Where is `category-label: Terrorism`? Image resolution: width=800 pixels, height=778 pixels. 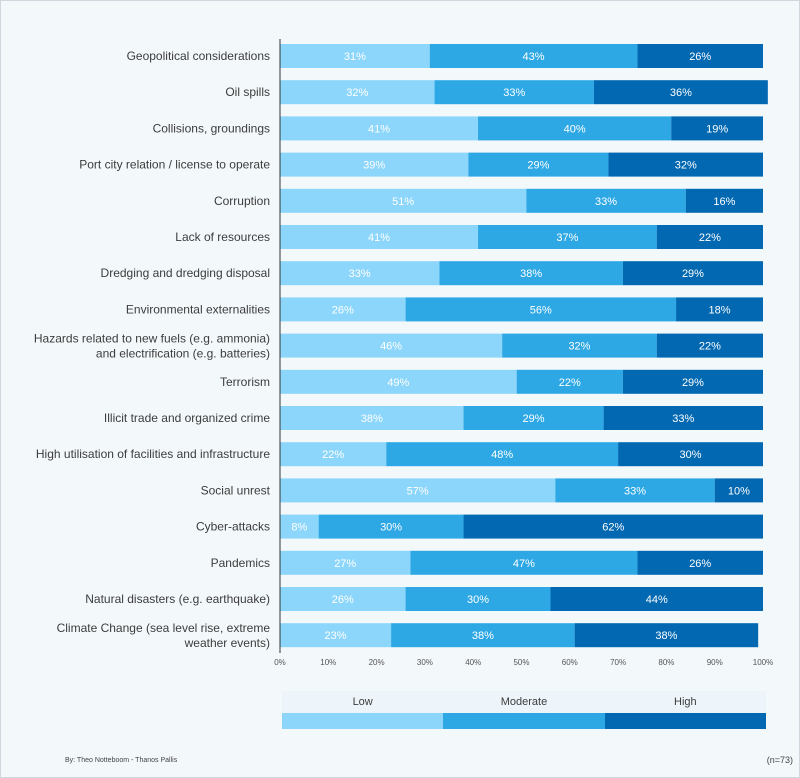
category-label: Terrorism is located at coordinates (245, 382).